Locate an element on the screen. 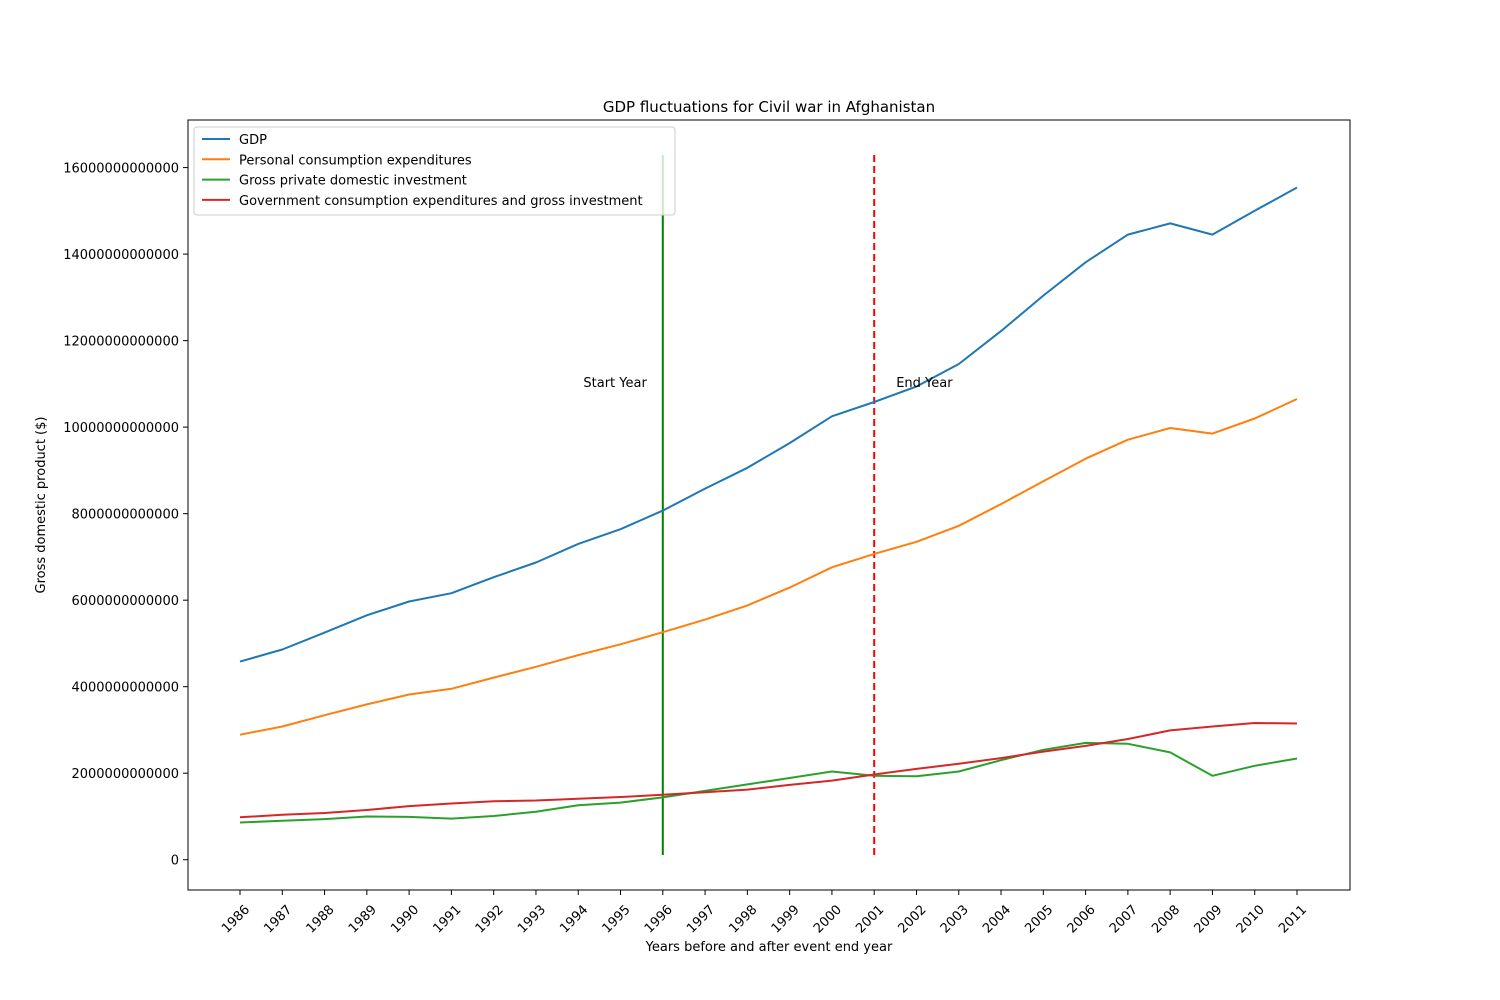  x-tick-label: 1999 is located at coordinates (786, 919).